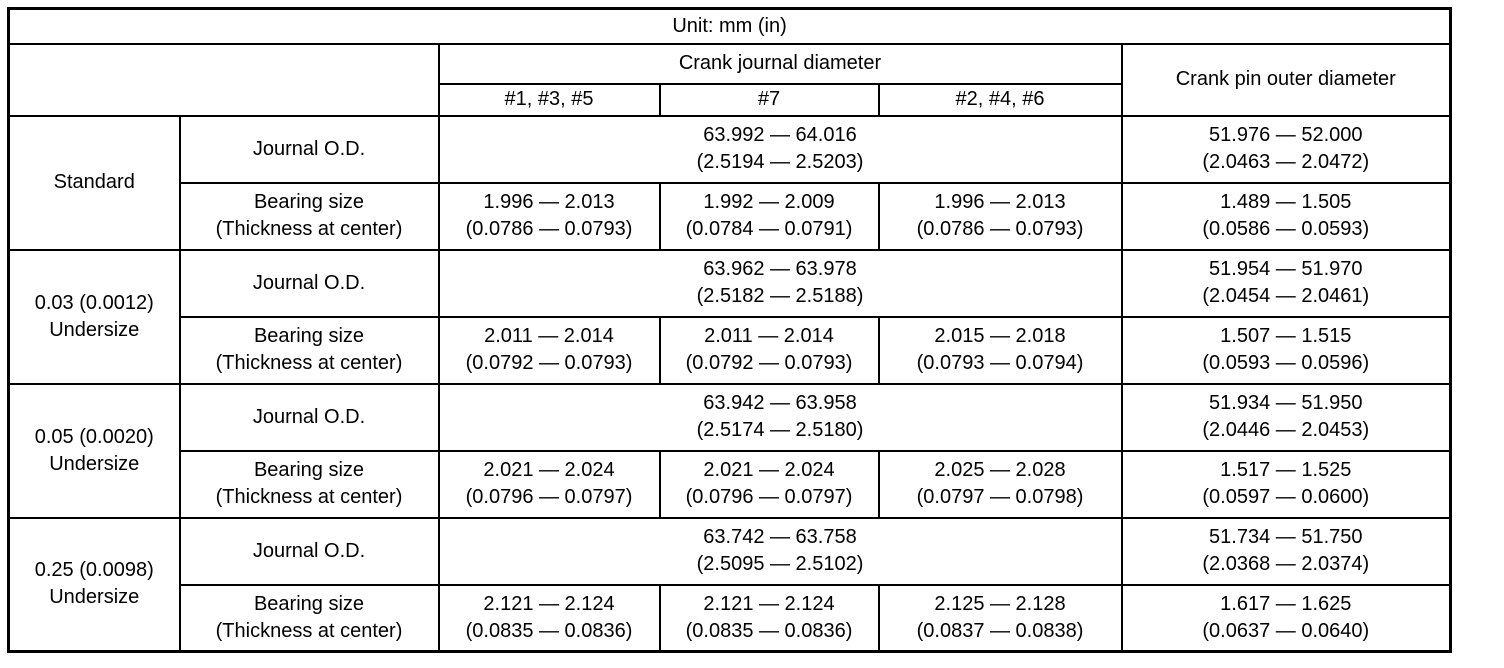 The width and height of the screenshot is (1504, 668). Describe the element at coordinates (94, 450) in the screenshot. I see `group-label-005-undersize: 0.05 (0.0020) Undersize` at that location.